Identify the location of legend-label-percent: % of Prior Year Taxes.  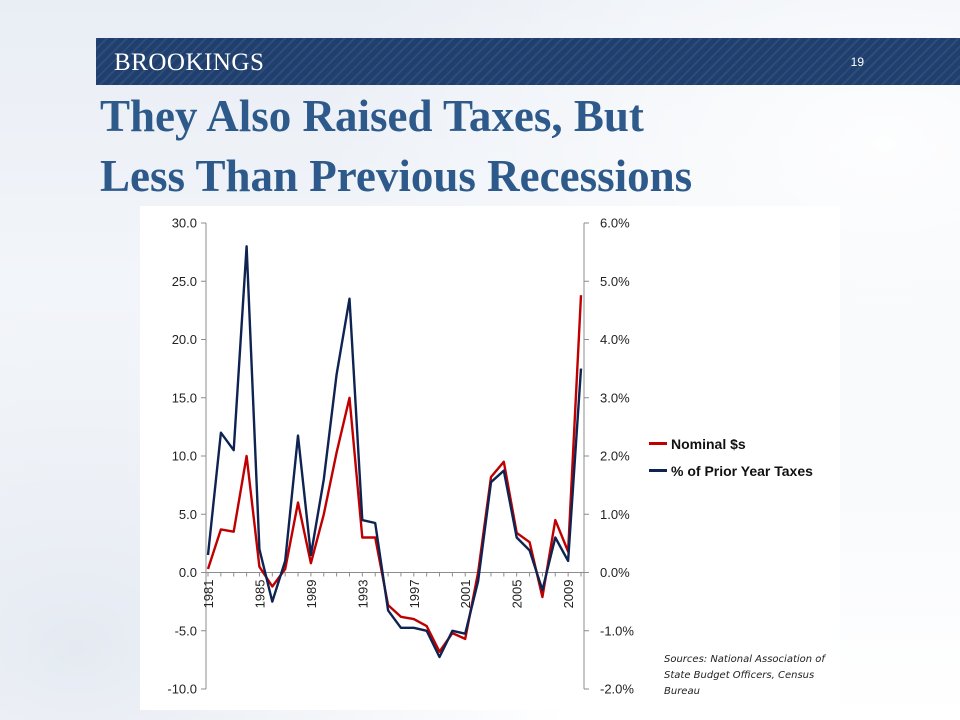
(742, 470).